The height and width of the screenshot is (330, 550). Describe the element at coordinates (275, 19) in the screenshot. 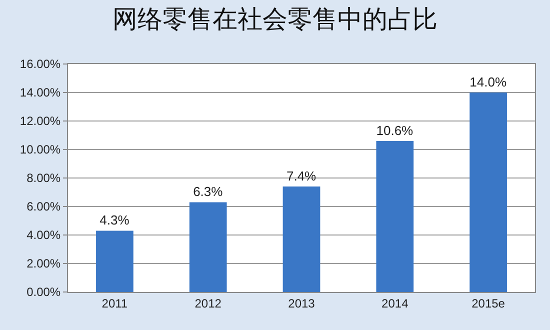

I see `chart-title: 网络零售在社会零售中的占比` at that location.